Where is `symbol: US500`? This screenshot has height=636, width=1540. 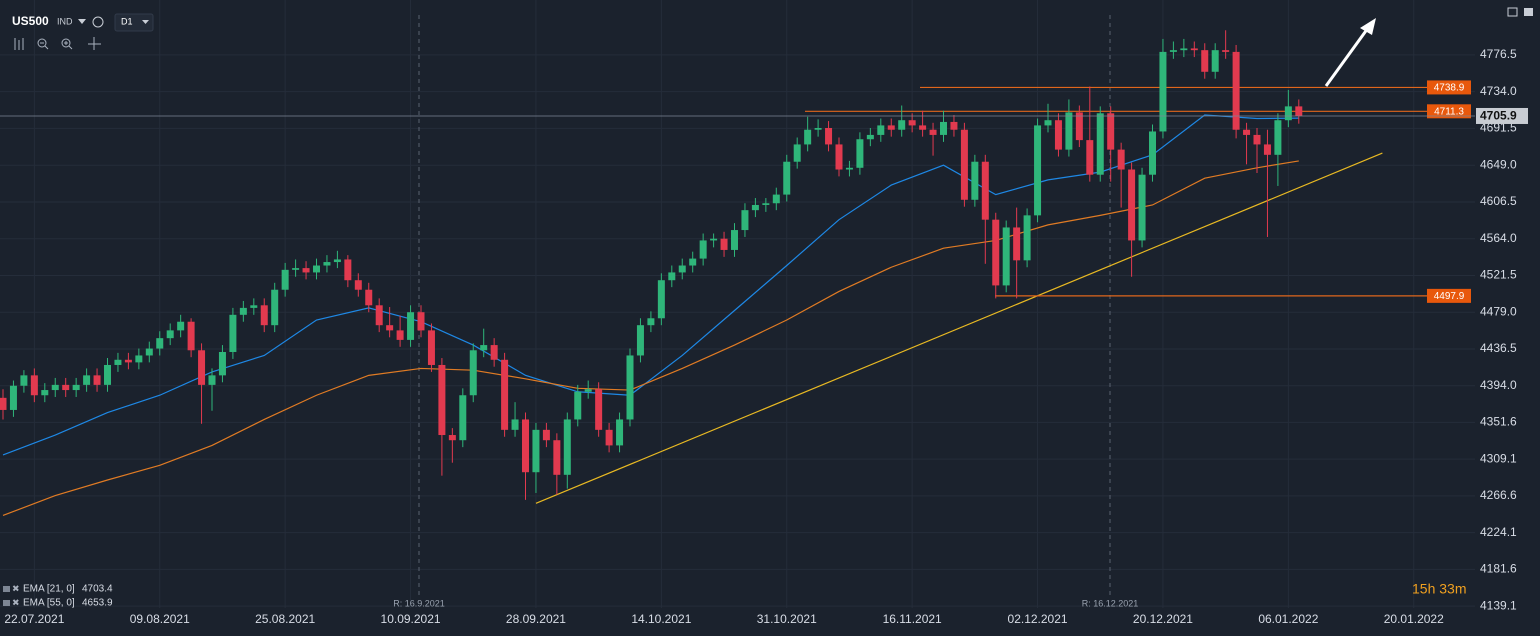
symbol: US500 is located at coordinates (30, 21).